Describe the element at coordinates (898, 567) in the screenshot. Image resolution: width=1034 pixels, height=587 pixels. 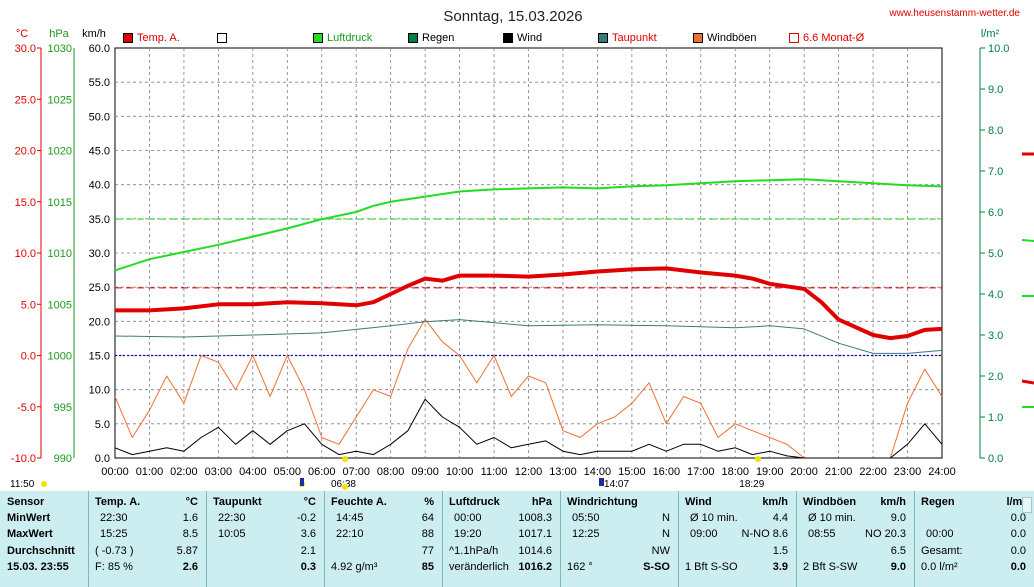
I see `table-cell-value: 9.0` at that location.